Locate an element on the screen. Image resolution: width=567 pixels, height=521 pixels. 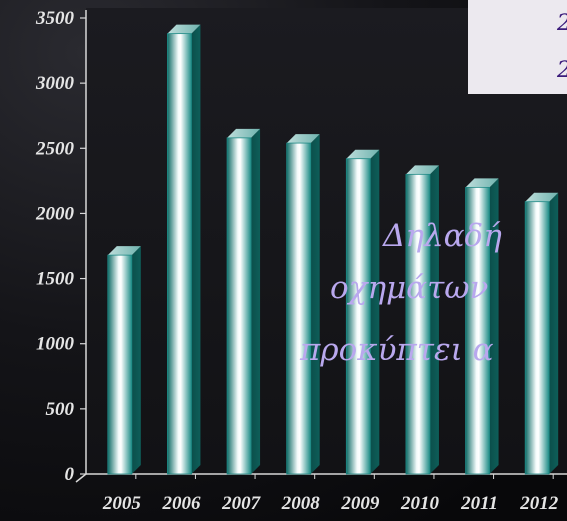
x-category-label: 2012 is located at coordinates (539, 503).